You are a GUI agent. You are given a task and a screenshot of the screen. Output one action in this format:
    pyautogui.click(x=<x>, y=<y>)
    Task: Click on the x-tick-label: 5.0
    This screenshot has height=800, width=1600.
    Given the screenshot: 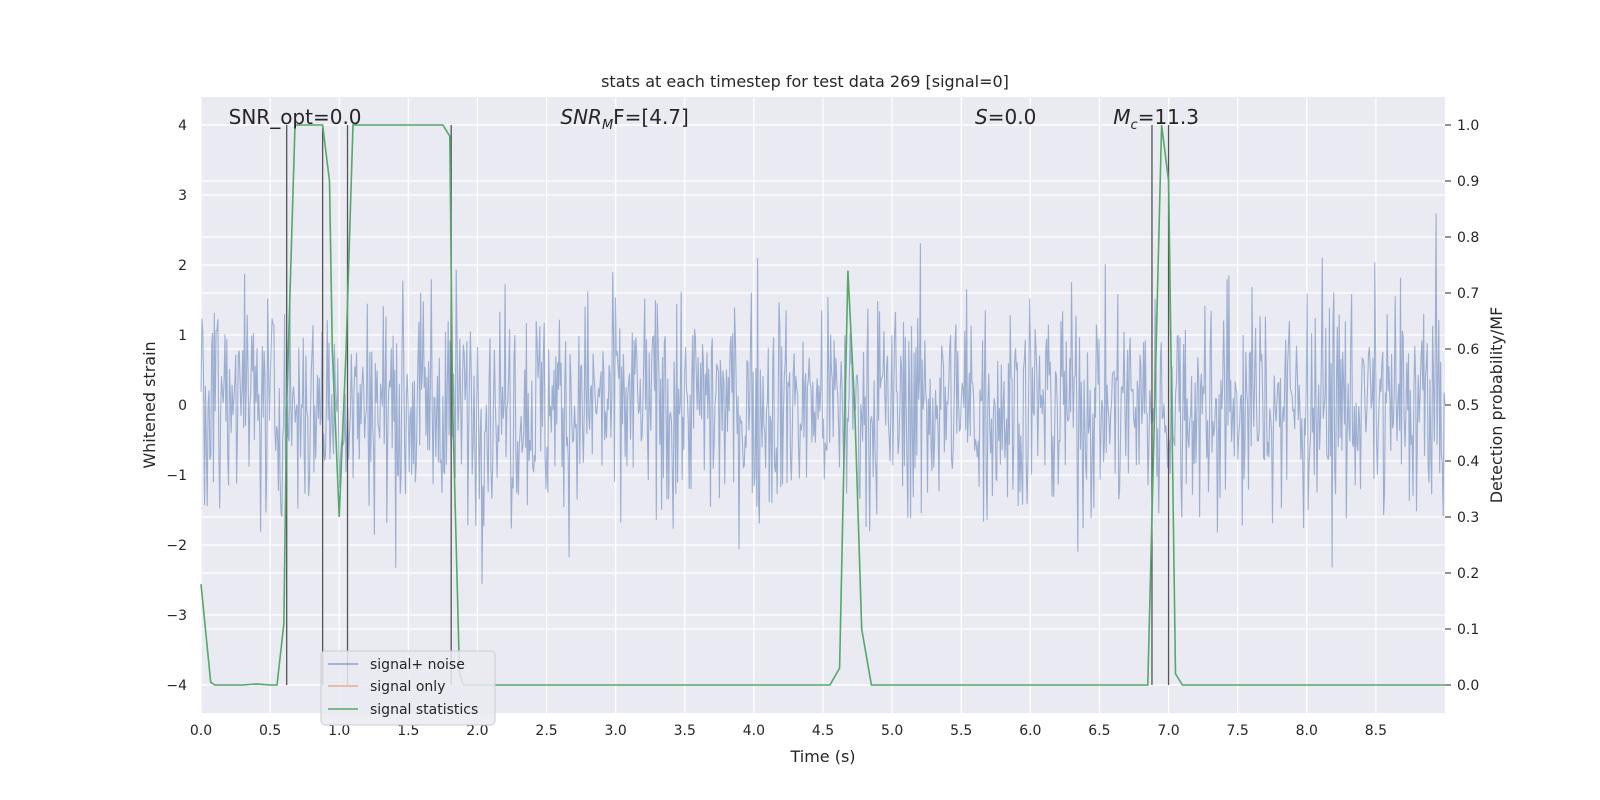 What is the action you would take?
    pyautogui.click(x=892, y=731)
    